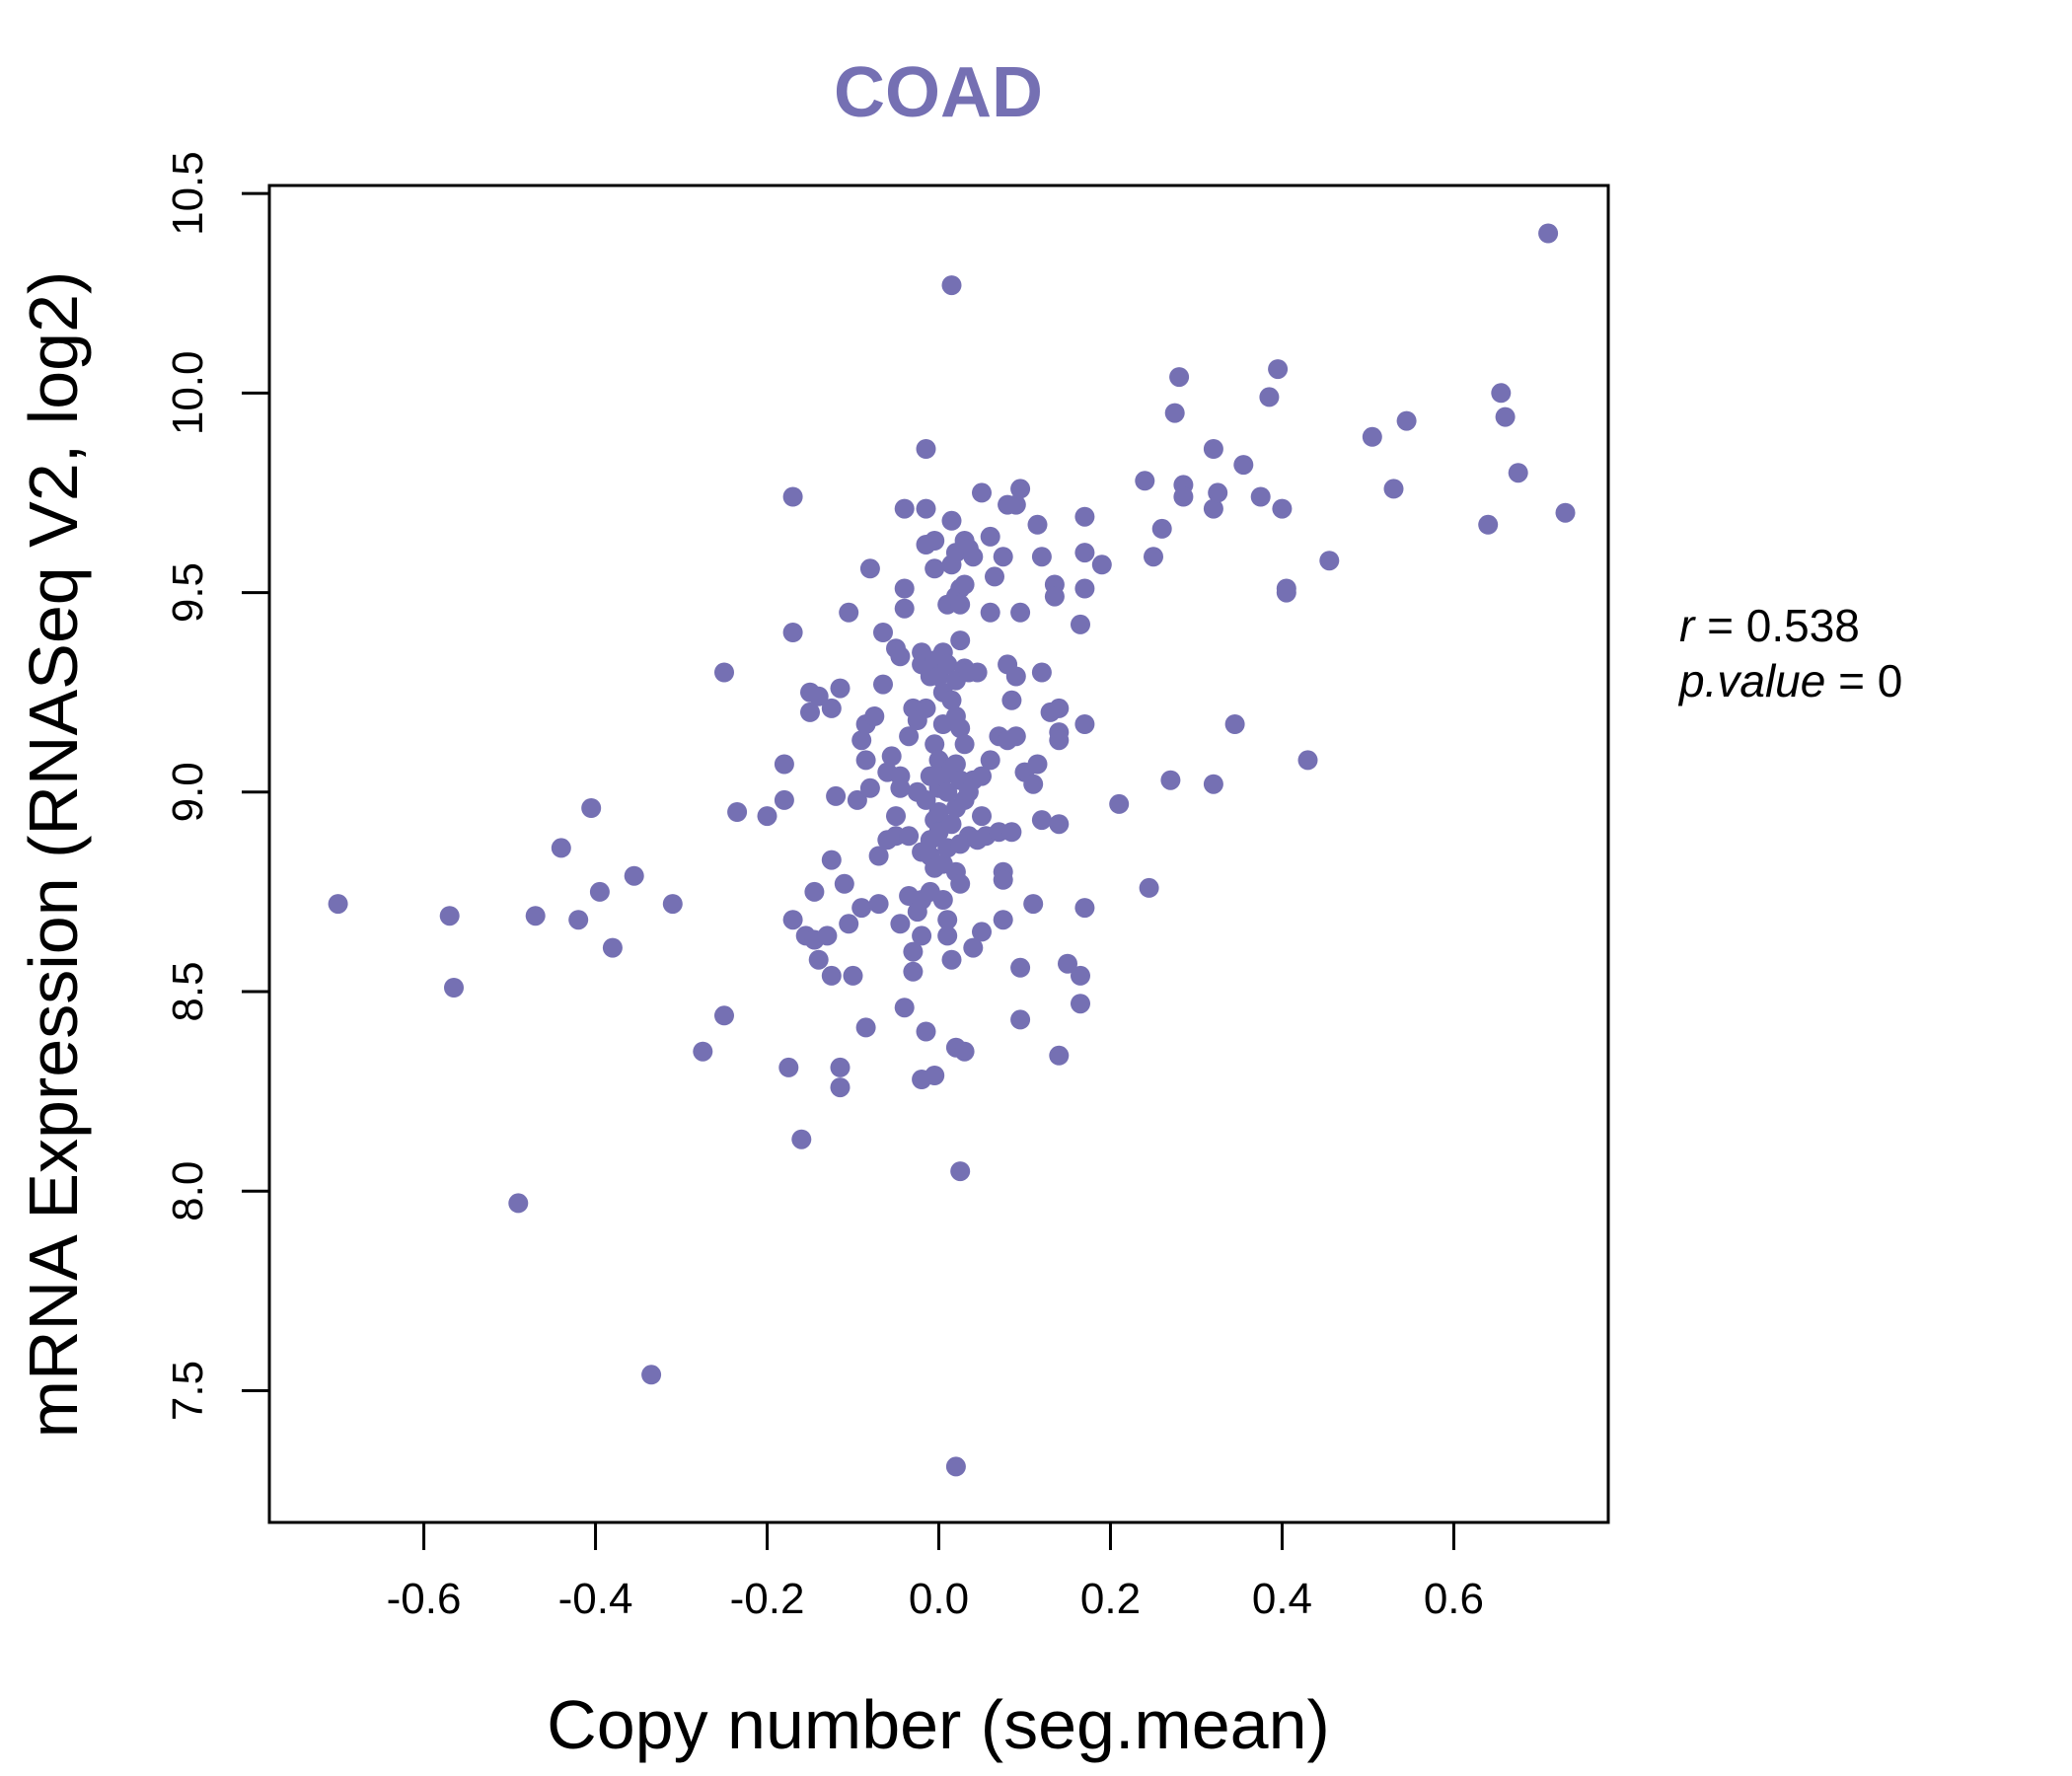 The height and width of the screenshot is (1776, 2072). Describe the element at coordinates (188, 1391) in the screenshot. I see `y-tick-label: 7.5` at that location.